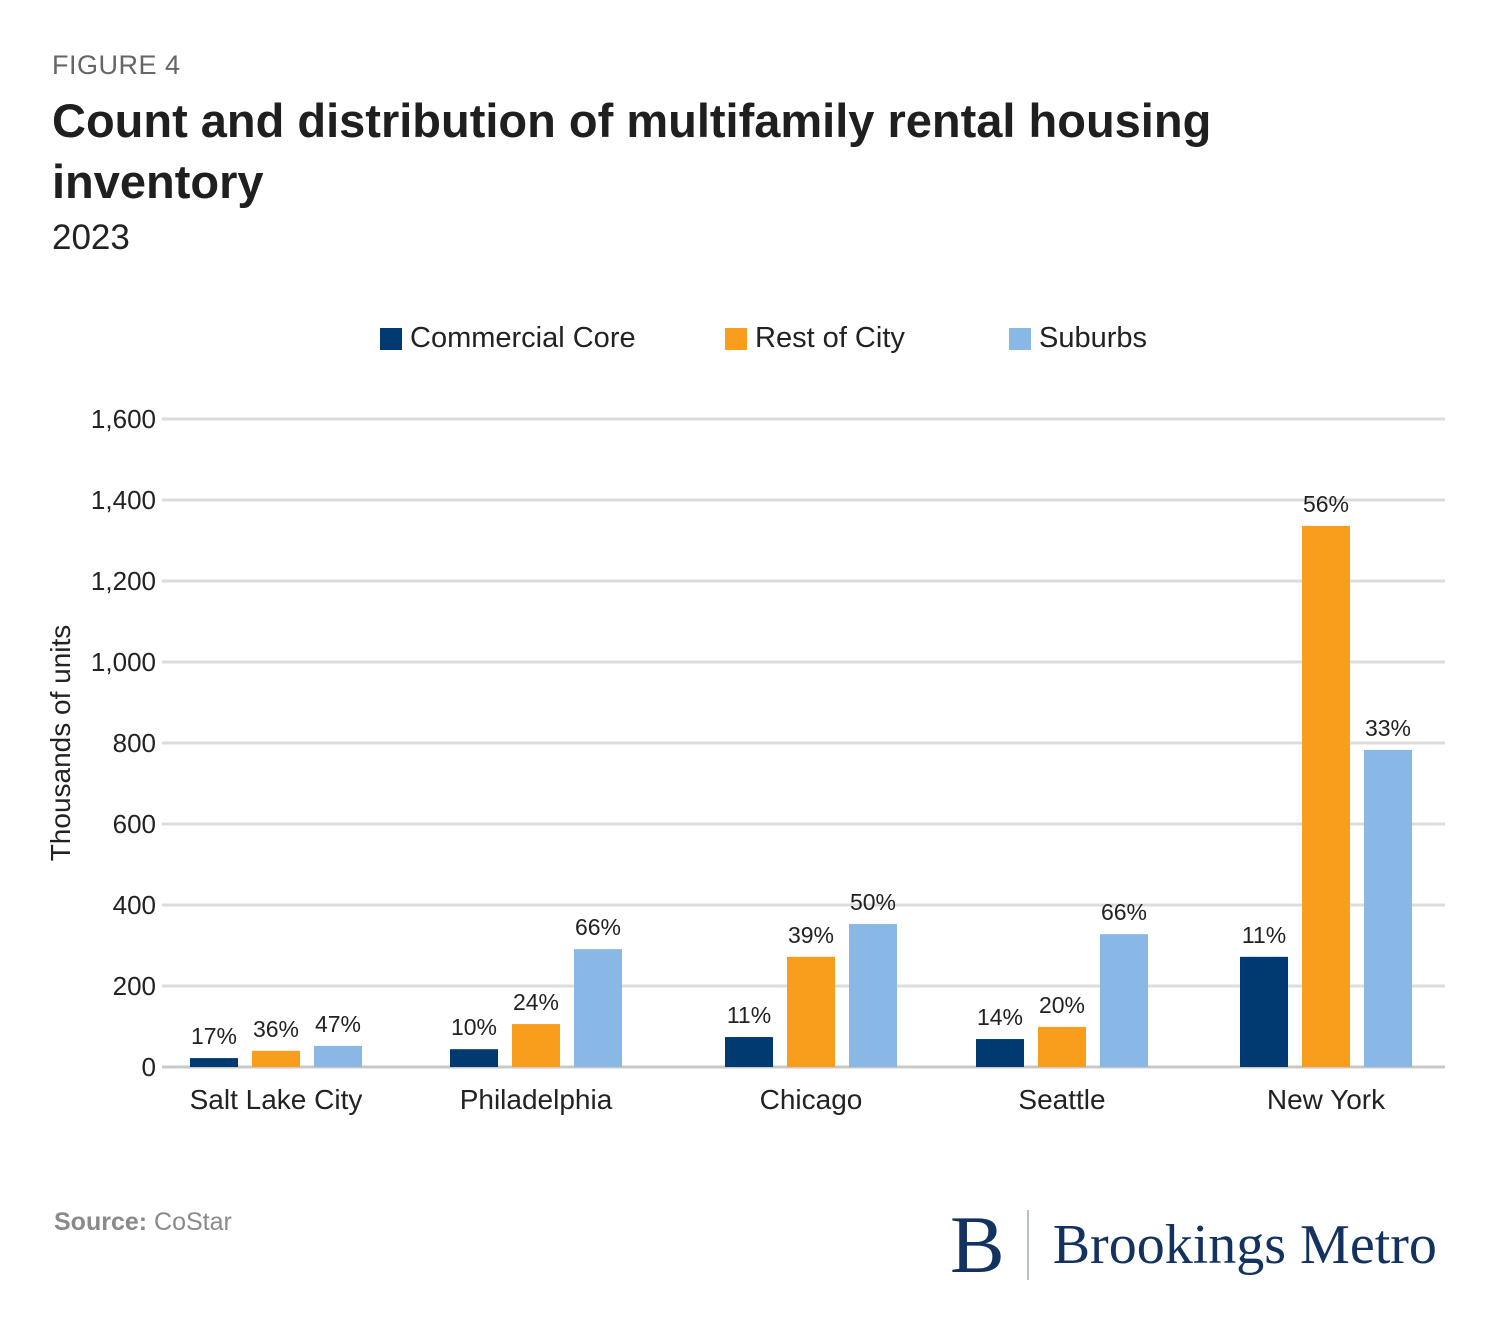  I want to click on data-label: 50%, so click(873, 902).